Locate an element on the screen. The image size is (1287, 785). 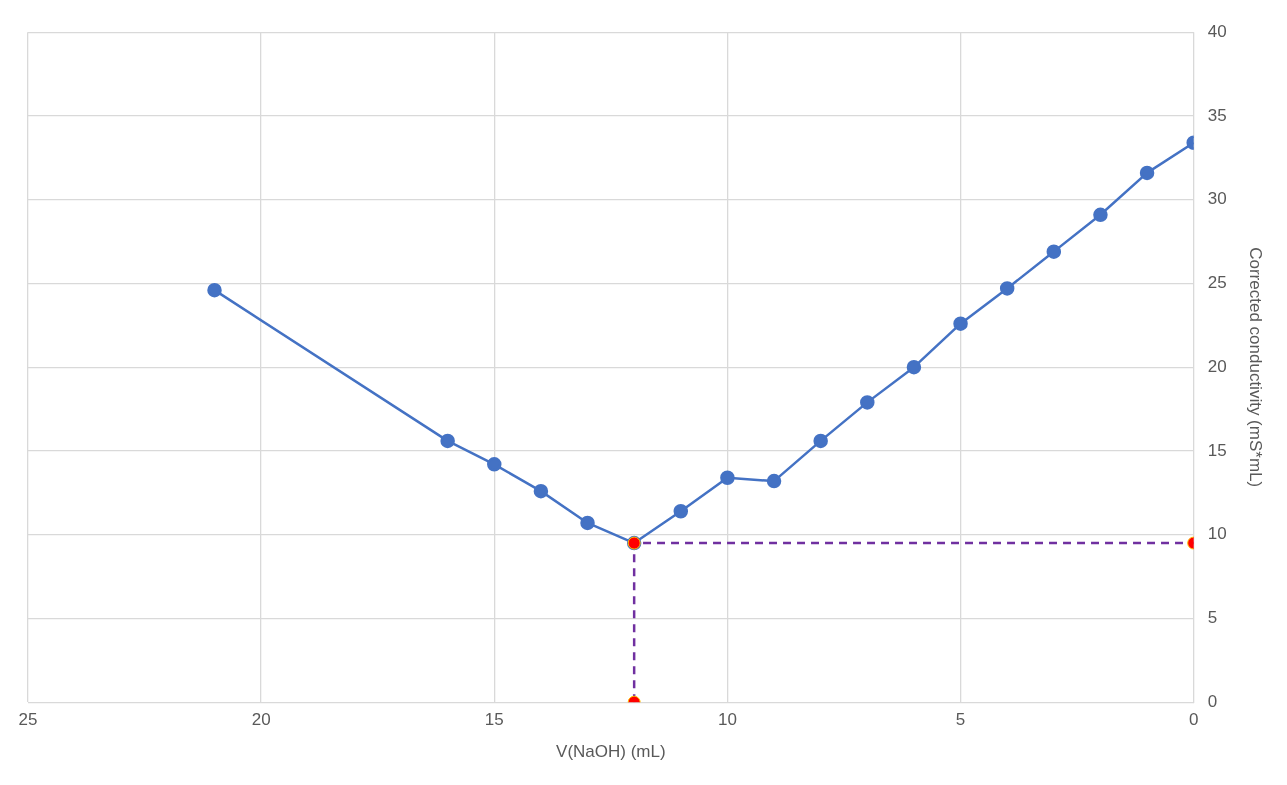
x-tick-label: 10 is located at coordinates (727, 720).